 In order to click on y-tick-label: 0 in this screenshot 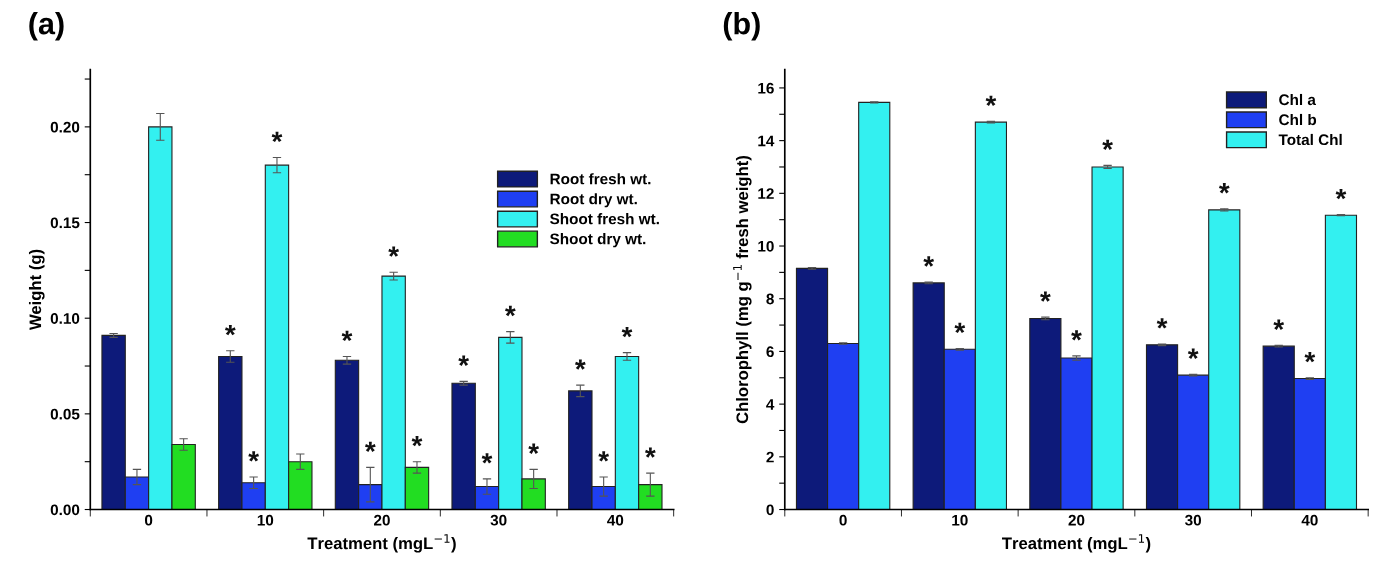, I will do `click(770, 510)`.